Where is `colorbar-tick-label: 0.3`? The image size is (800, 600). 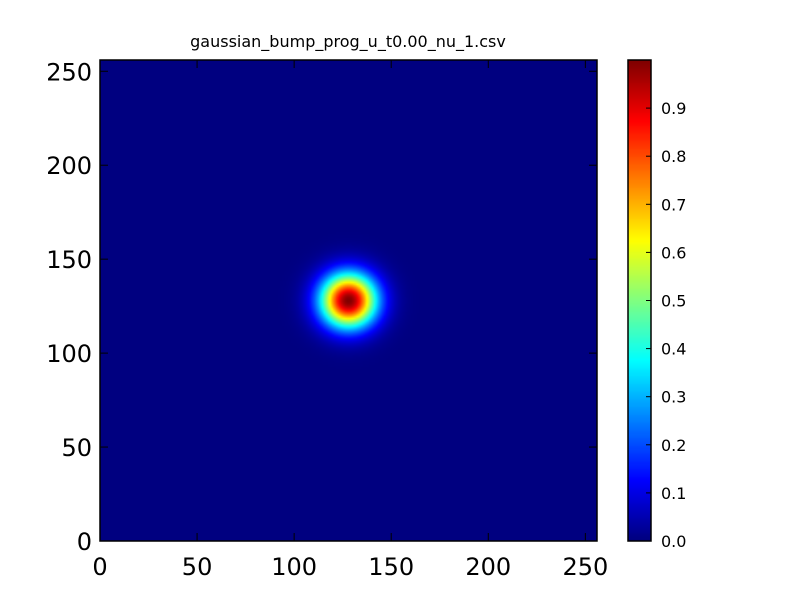 colorbar-tick-label: 0.3 is located at coordinates (673, 397).